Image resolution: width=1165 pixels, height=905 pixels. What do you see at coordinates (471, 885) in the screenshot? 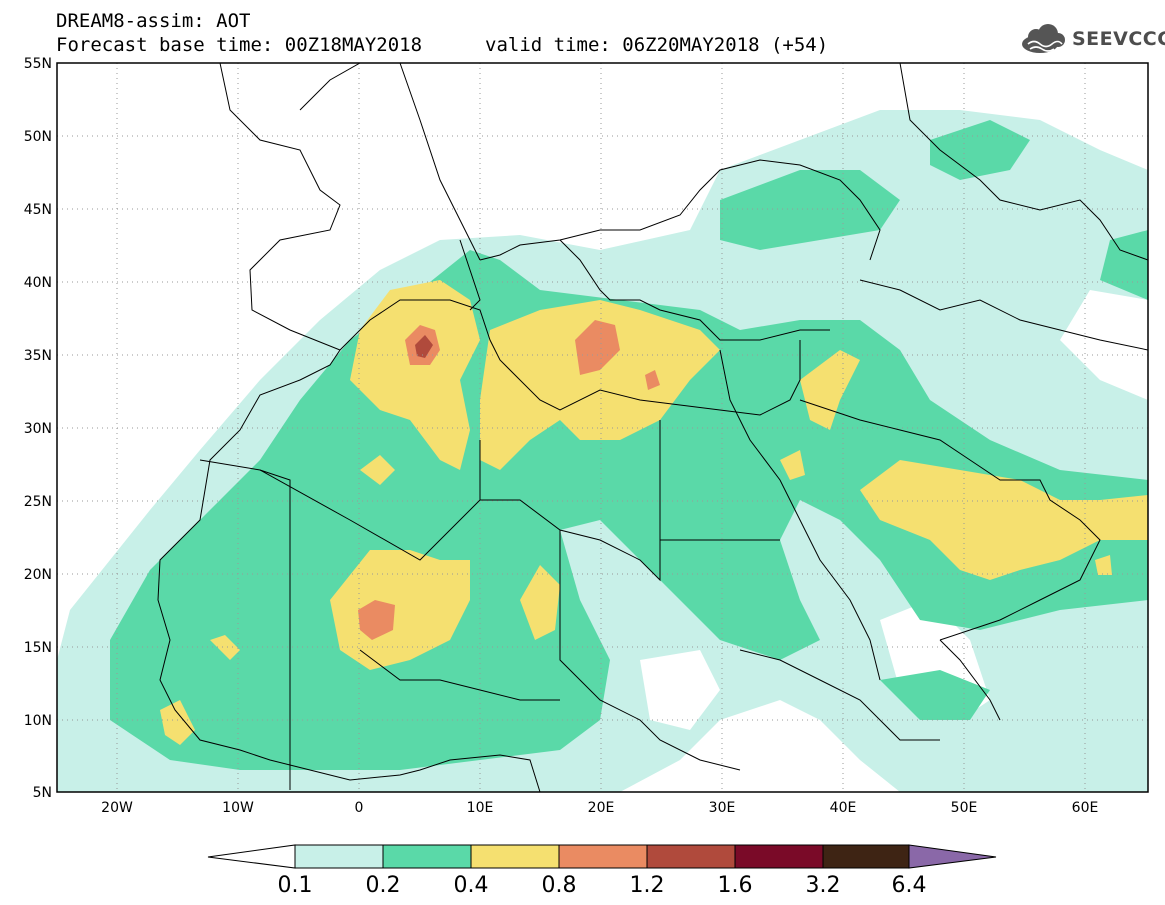
I see `colorbar-label: 0.4` at bounding box center [471, 885].